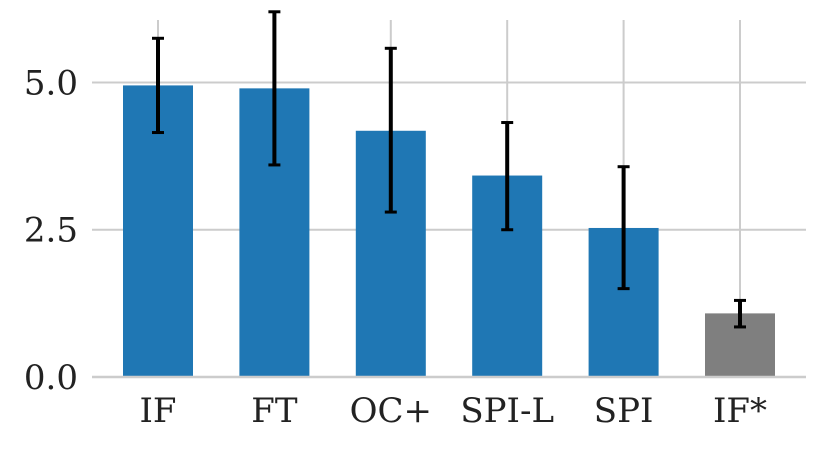 This screenshot has width=830, height=455. I want to click on x-tick-label: SPI-L, so click(507, 411).